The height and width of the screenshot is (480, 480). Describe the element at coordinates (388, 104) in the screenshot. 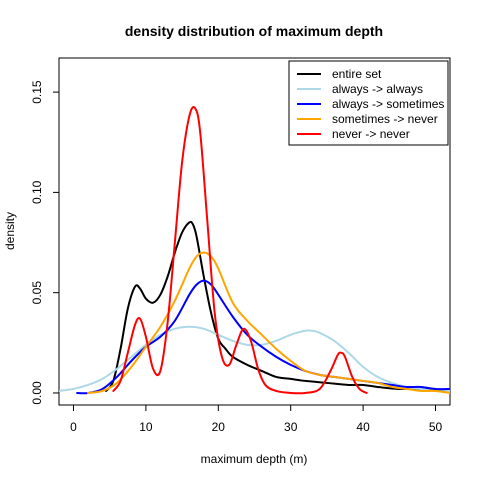

I see `legend-label: always -> sometimes` at that location.